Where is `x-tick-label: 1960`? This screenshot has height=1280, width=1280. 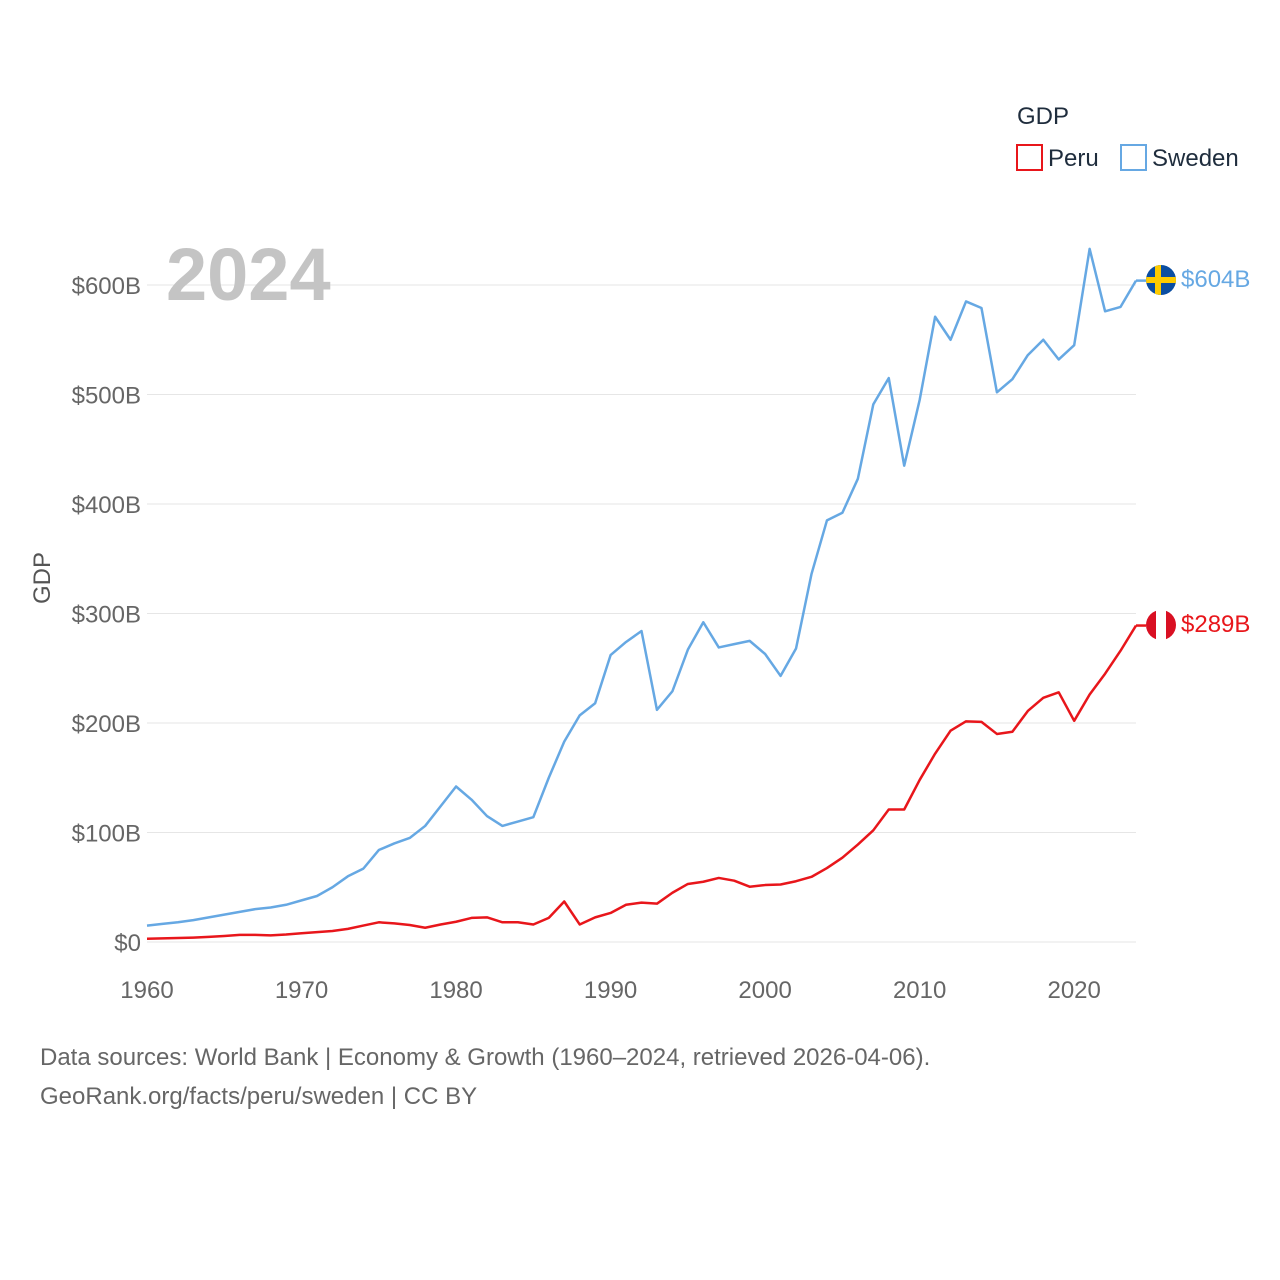
x-tick-label: 1960 is located at coordinates (146, 990).